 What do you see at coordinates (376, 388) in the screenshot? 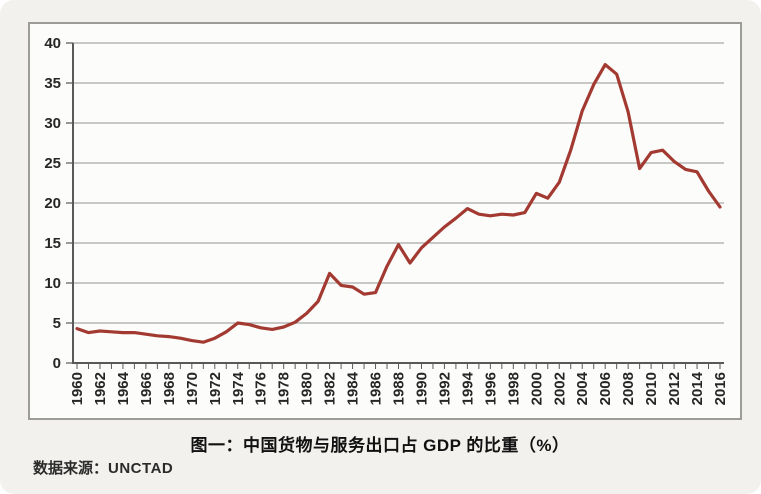
I see `x-tick-label: 1986` at bounding box center [376, 388].